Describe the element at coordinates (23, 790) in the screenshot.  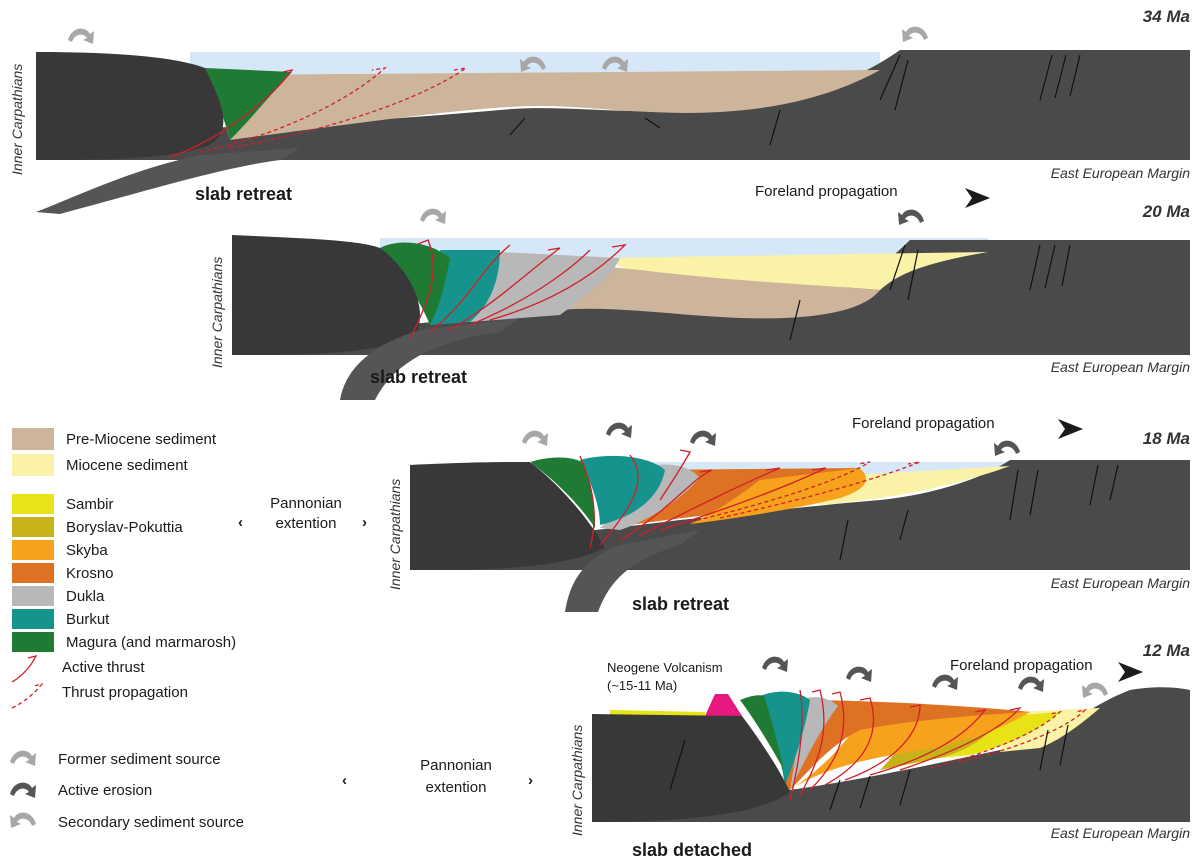
I see `active-erosion-icon` at that location.